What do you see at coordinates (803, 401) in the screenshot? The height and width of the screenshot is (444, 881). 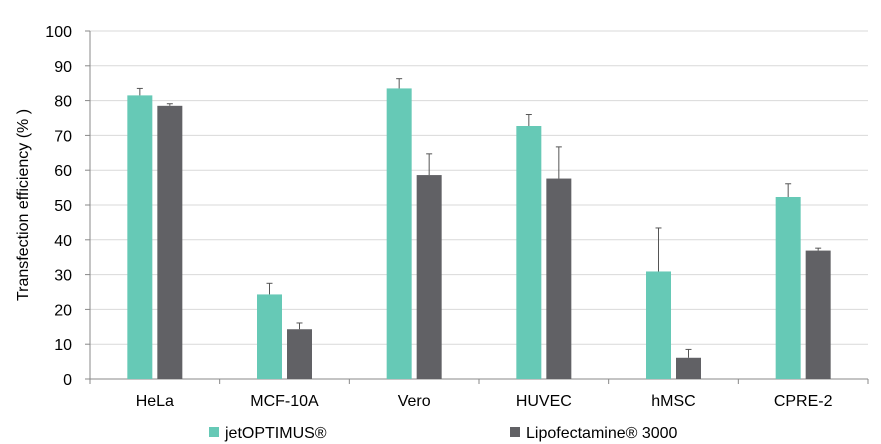 I see `x-tick-label: CPRE-2` at bounding box center [803, 401].